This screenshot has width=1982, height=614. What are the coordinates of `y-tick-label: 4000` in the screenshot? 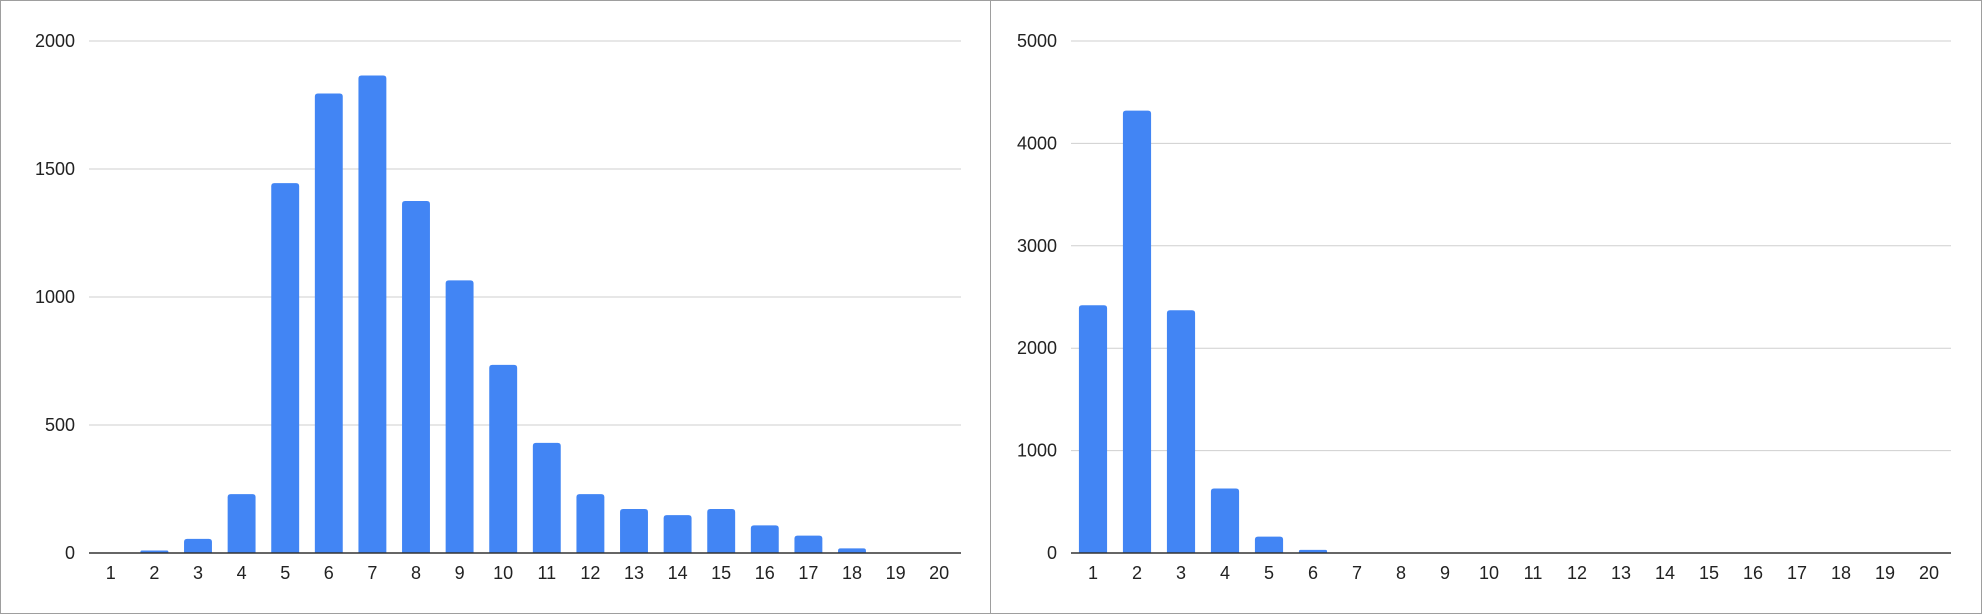 It's located at (1037, 143).